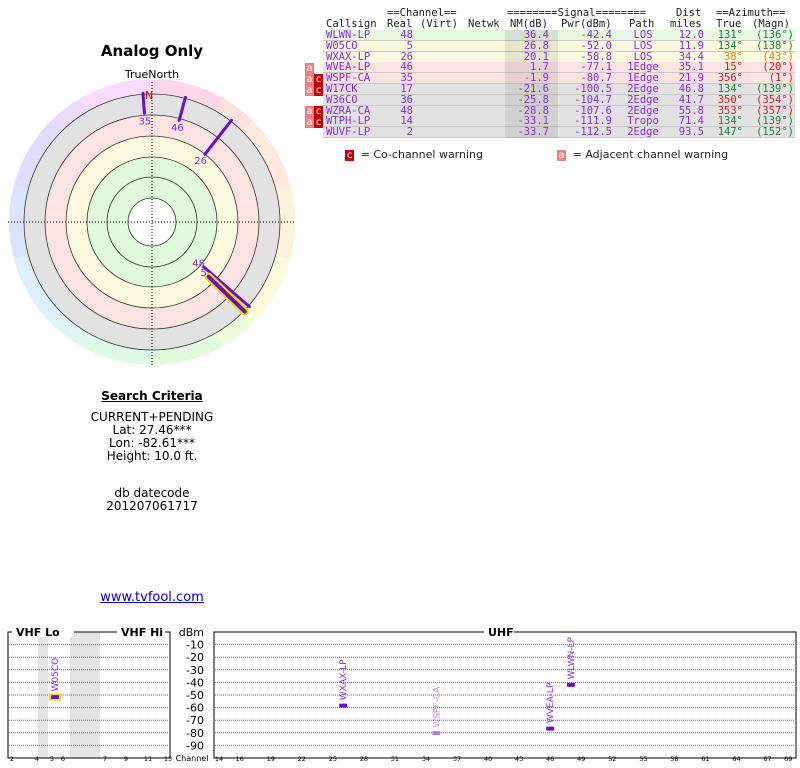 This screenshot has width=800, height=768. Describe the element at coordinates (730, 132) in the screenshot. I see `cell-true: 147°` at that location.